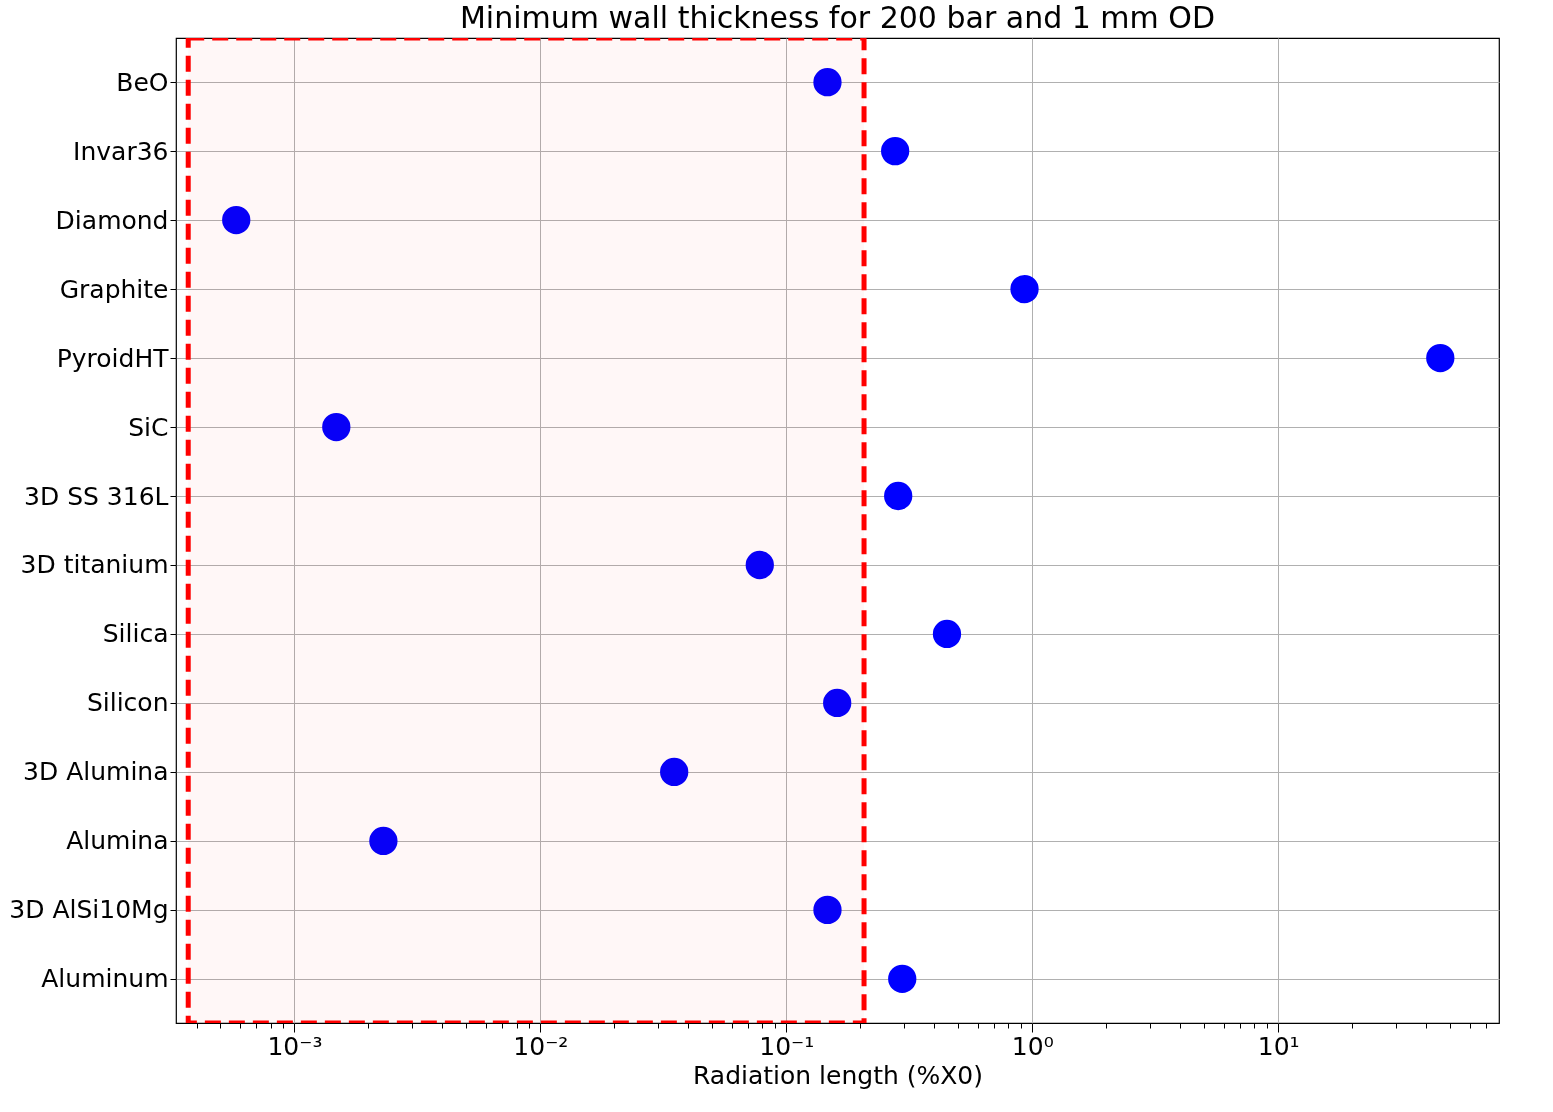  I want to click on x-tick-label: 10⁻¹, so click(787, 1046).